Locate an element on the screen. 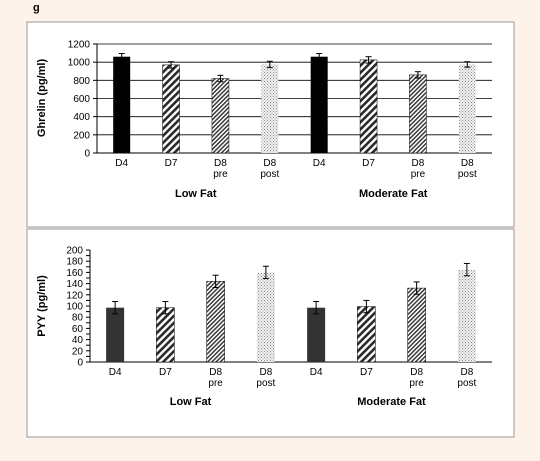 The height and width of the screenshot is (461, 540). y-tick-label: 600 is located at coordinates (81, 99).